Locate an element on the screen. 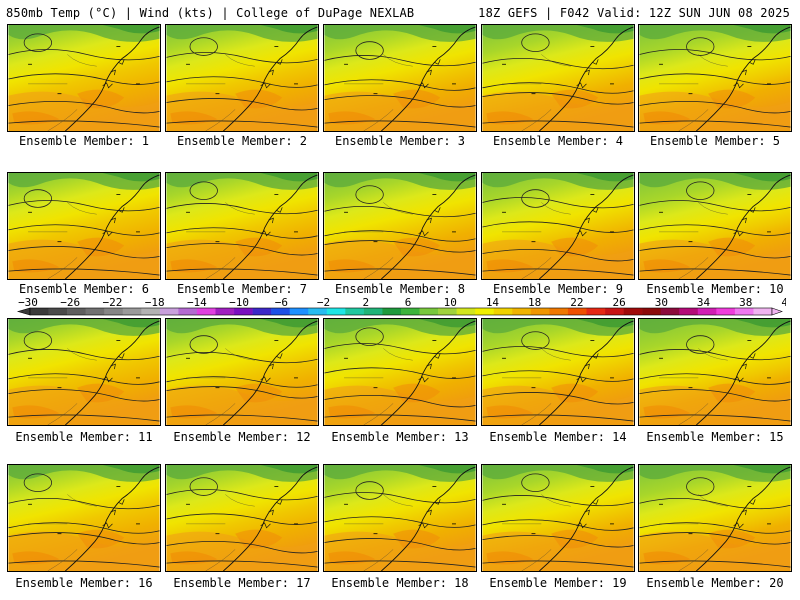  ensemble-member-label: Ensemble Member: 6 is located at coordinates (84, 289).